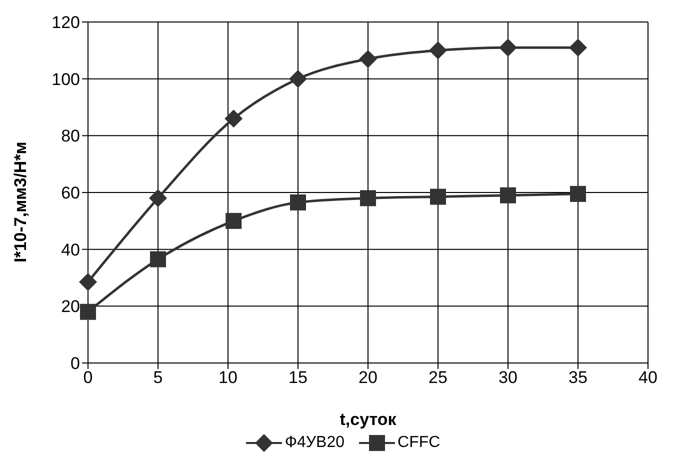  What do you see at coordinates (75, 364) in the screenshot?
I see `y-tick-label: 0` at bounding box center [75, 364].